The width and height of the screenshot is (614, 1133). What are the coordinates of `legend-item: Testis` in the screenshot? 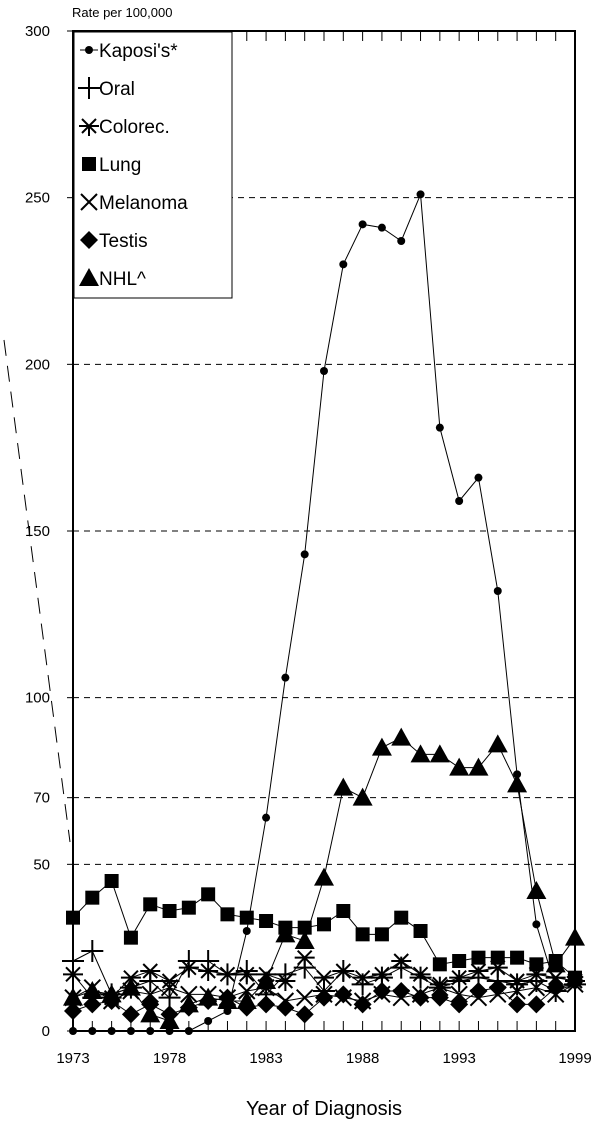 It's located at (114, 241).